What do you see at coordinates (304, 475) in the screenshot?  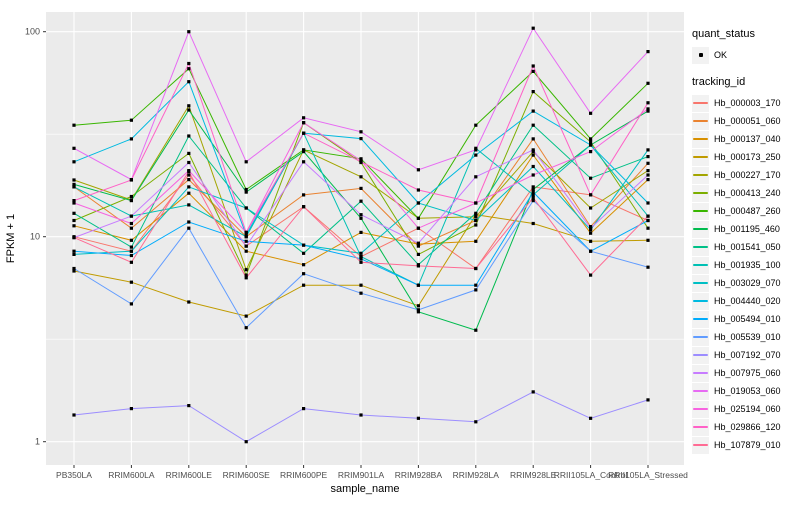 I see `x-tick-label: RRIM600PE` at bounding box center [304, 475].